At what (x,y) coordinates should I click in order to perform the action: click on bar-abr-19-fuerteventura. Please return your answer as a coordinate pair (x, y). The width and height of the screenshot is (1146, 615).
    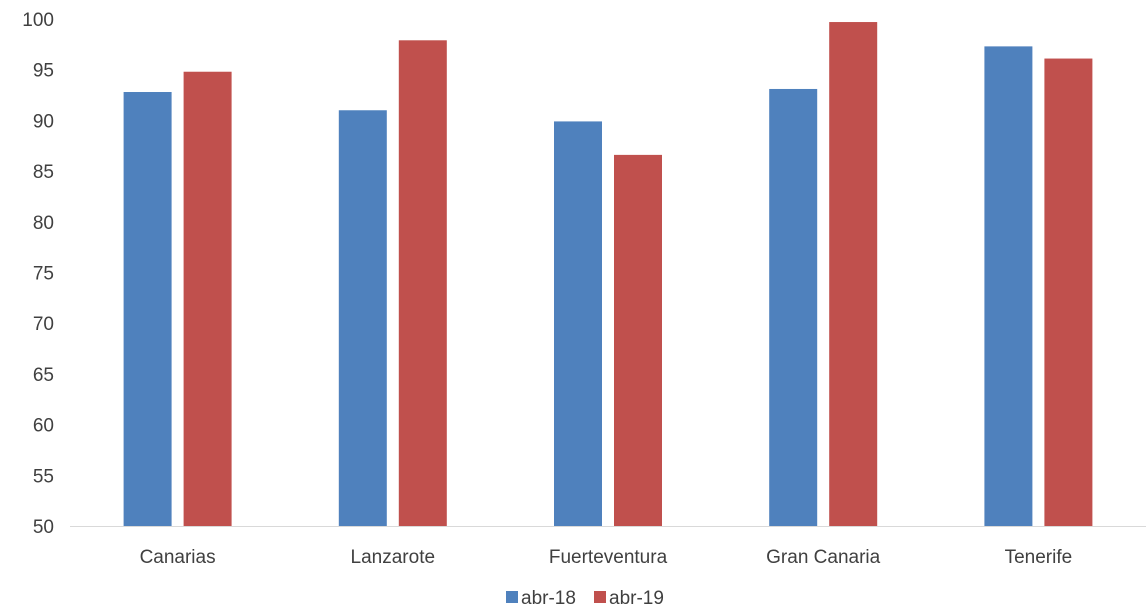
    Looking at the image, I should click on (638, 340).